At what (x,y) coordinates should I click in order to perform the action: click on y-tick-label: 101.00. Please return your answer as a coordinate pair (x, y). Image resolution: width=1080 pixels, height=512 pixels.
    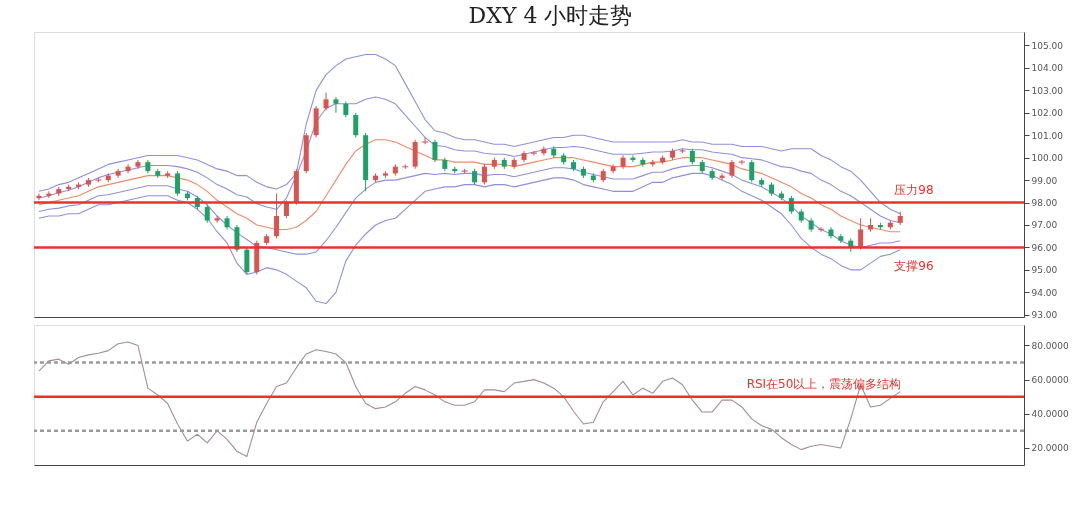
    Looking at the image, I should click on (1047, 135).